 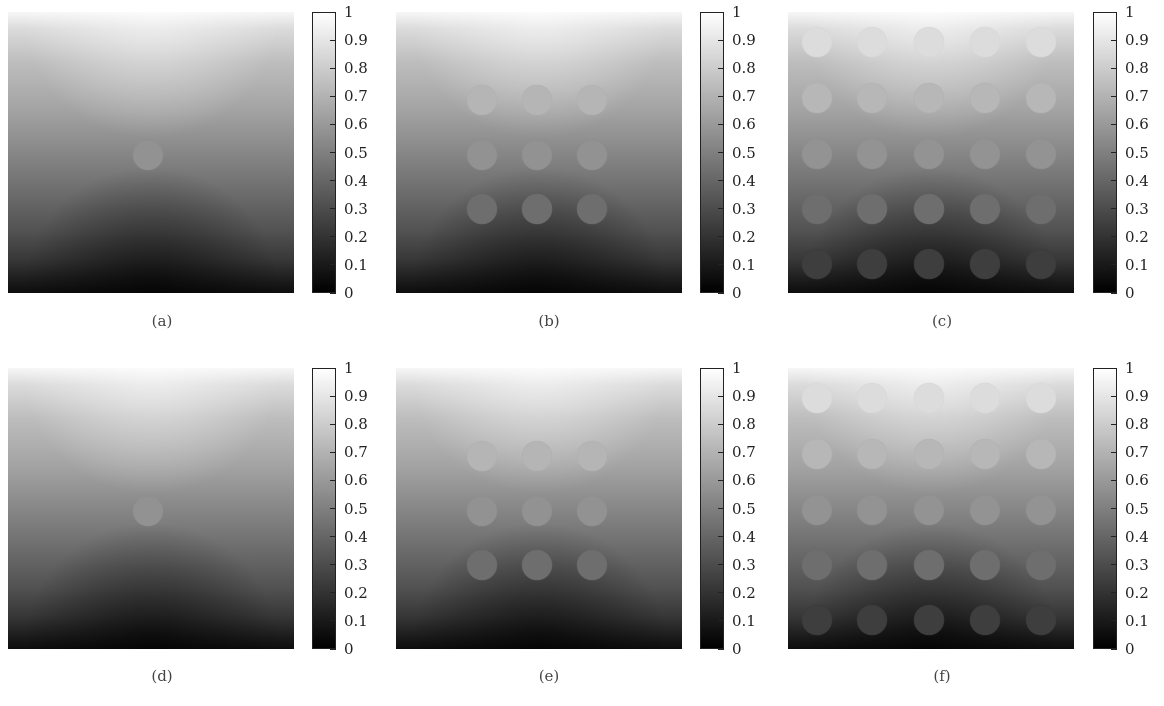 I want to click on heatmap-f, so click(x=931, y=508).